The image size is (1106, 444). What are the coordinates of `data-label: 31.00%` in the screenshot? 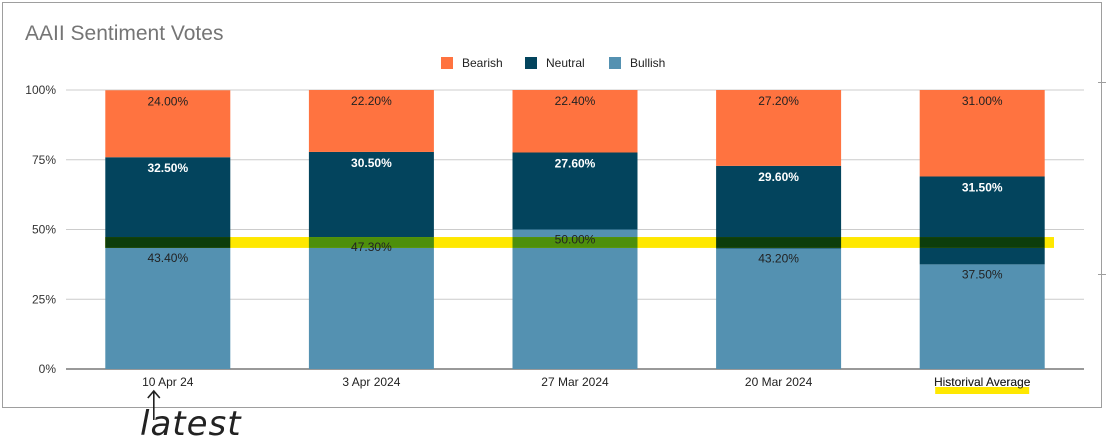 It's located at (982, 101).